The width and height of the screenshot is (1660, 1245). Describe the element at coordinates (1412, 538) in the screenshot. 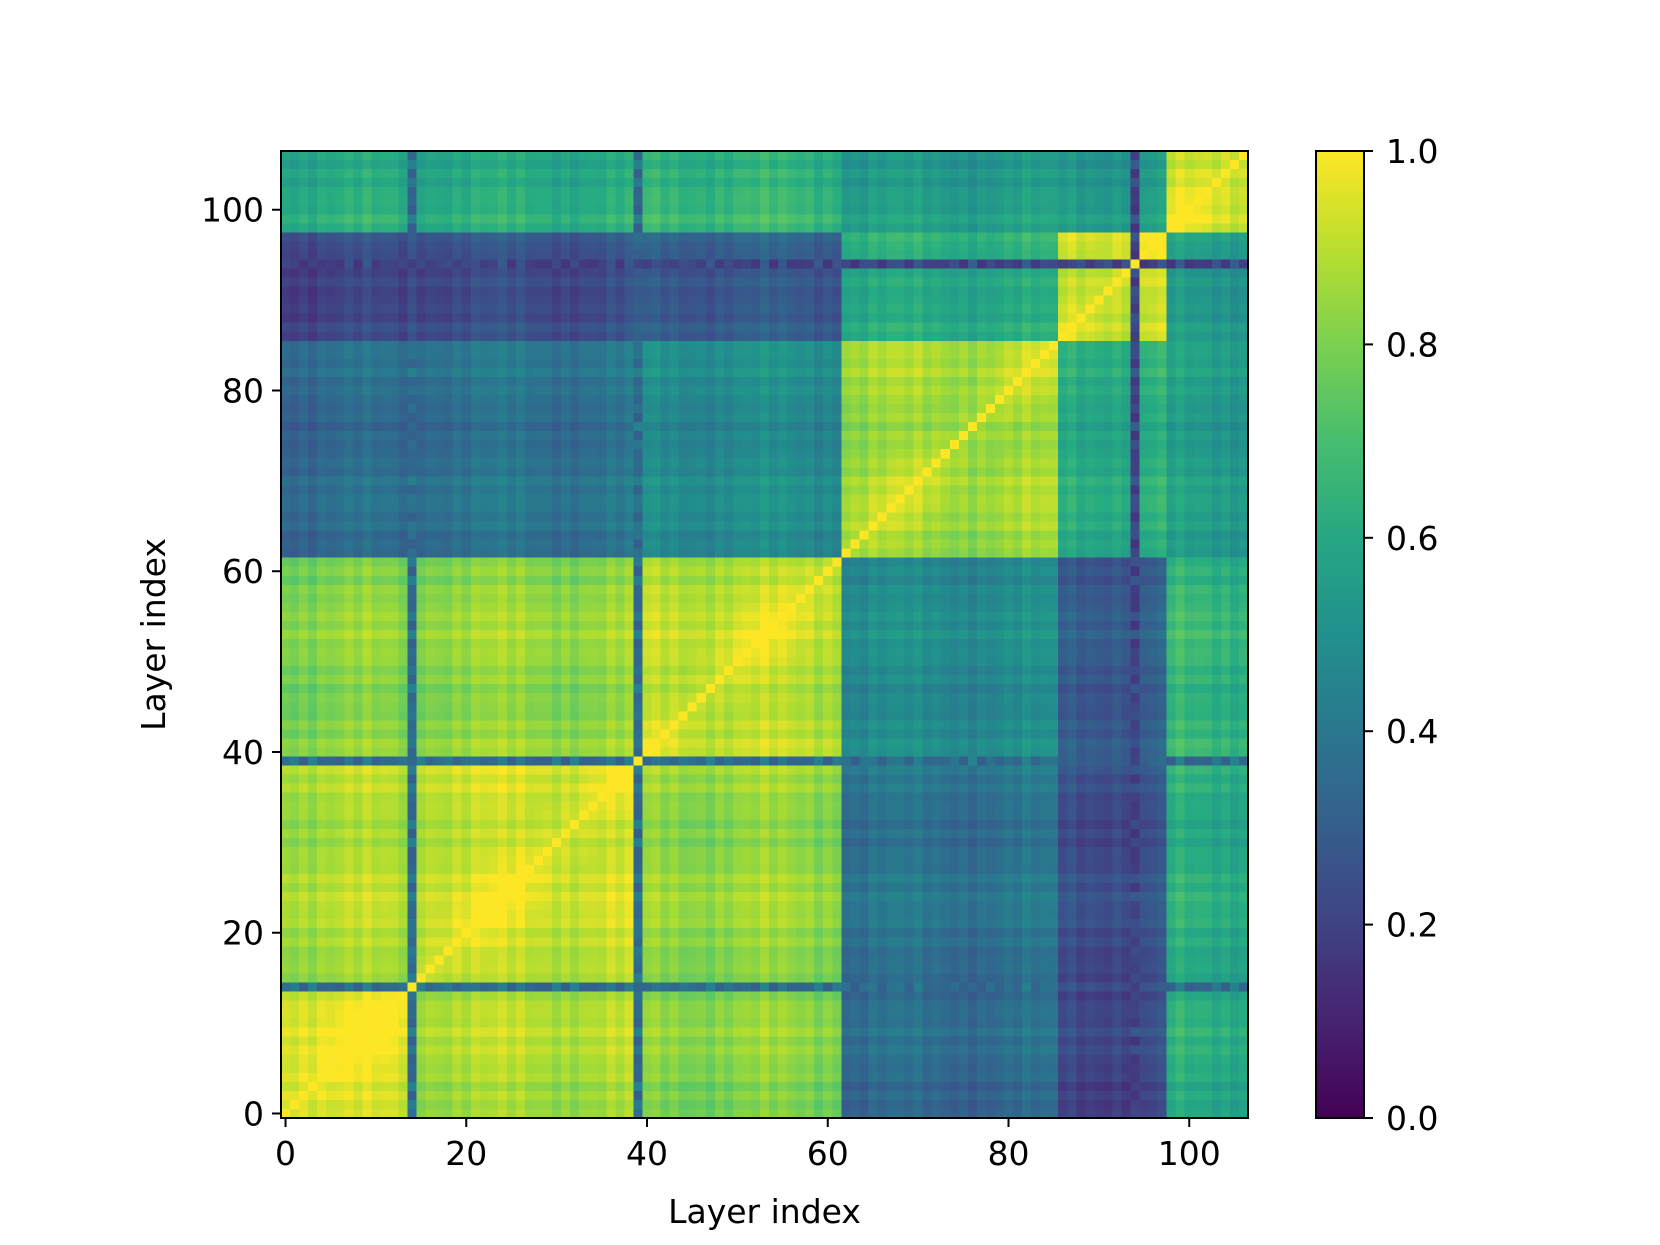

I see `colorbar-tick-label: 0.6` at that location.